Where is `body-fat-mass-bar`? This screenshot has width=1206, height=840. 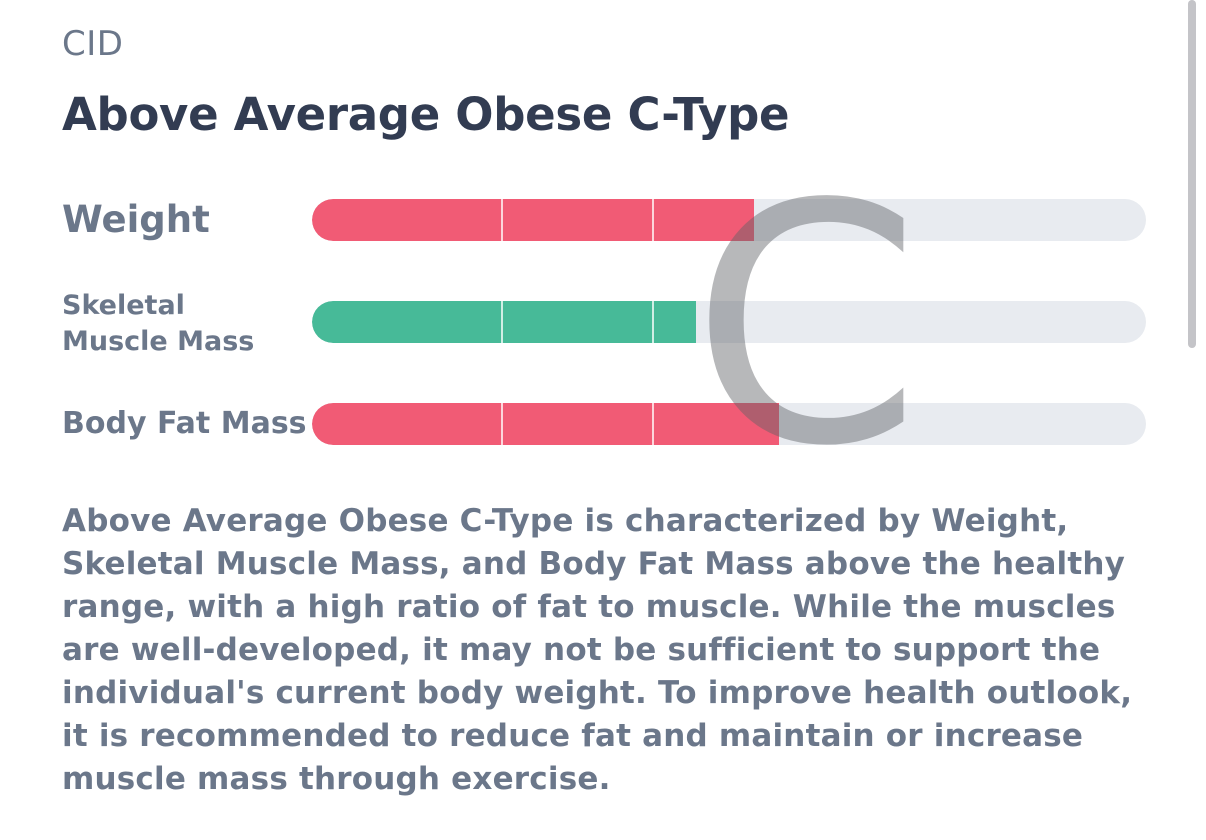 body-fat-mass-bar is located at coordinates (729, 424).